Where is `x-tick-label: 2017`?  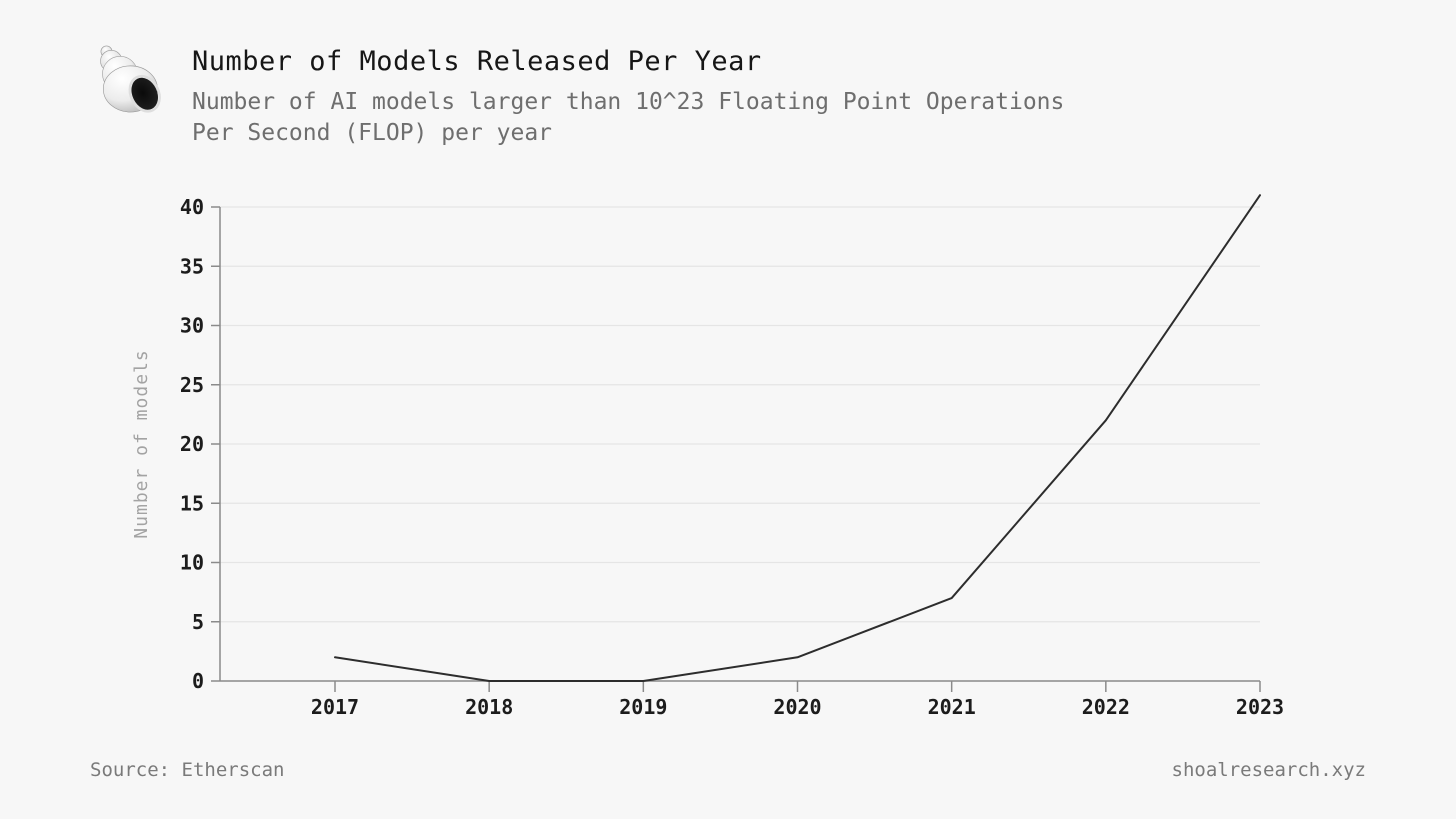
x-tick-label: 2017 is located at coordinates (335, 707).